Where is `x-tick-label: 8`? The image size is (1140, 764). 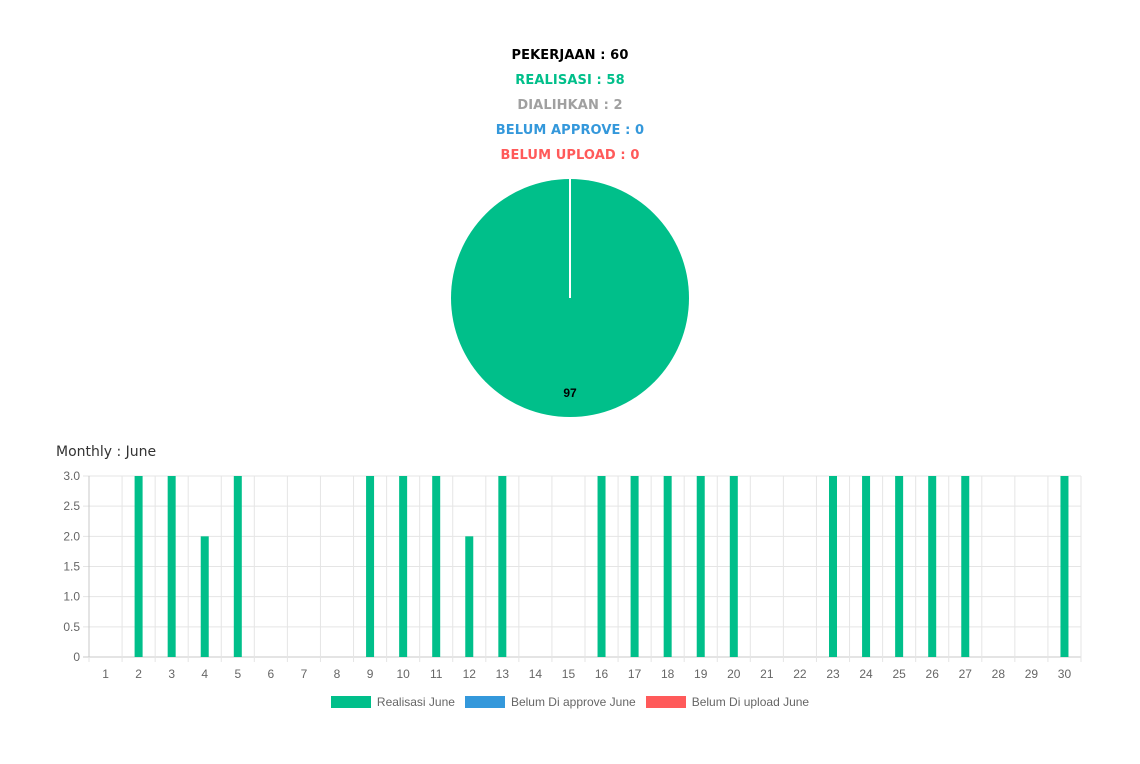
x-tick-label: 8 is located at coordinates (337, 674).